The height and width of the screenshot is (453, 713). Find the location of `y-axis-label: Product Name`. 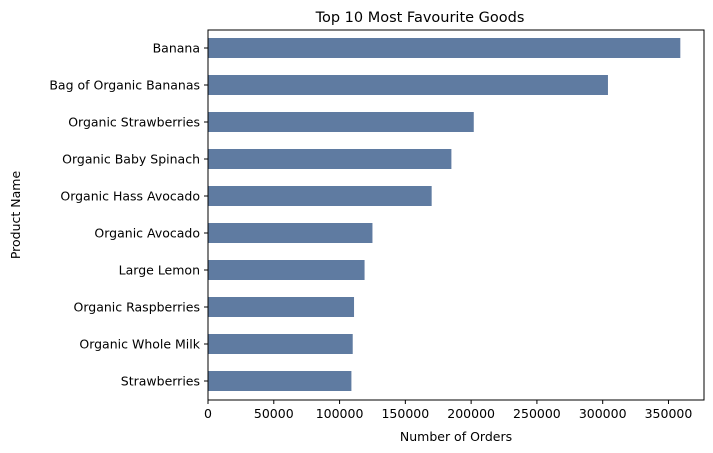

y-axis-label: Product Name is located at coordinates (15, 215).